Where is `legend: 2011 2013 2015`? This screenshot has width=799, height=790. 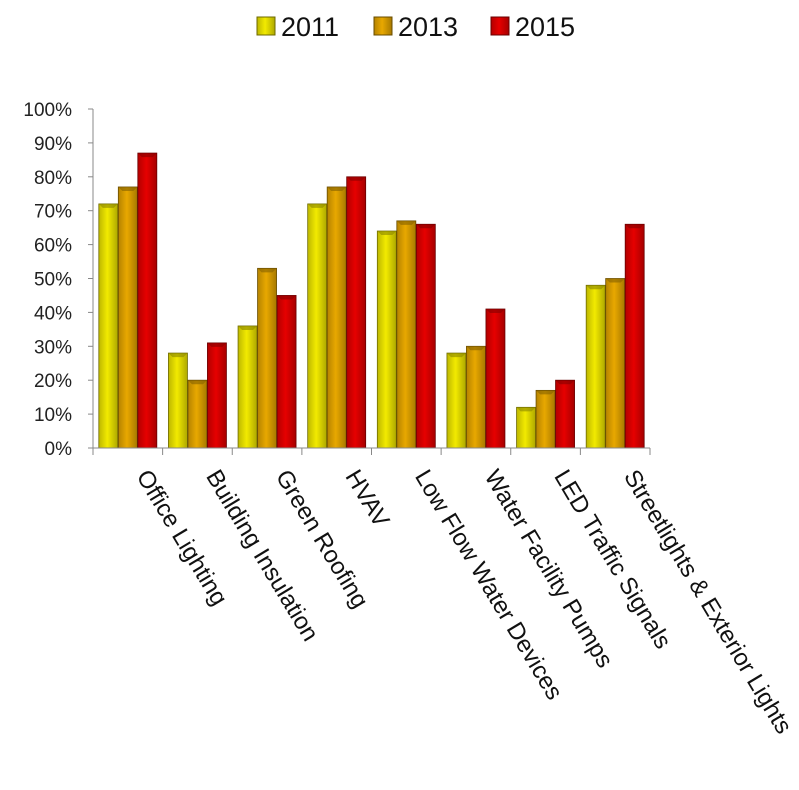
legend: 2011 2013 2015 is located at coordinates (415, 27).